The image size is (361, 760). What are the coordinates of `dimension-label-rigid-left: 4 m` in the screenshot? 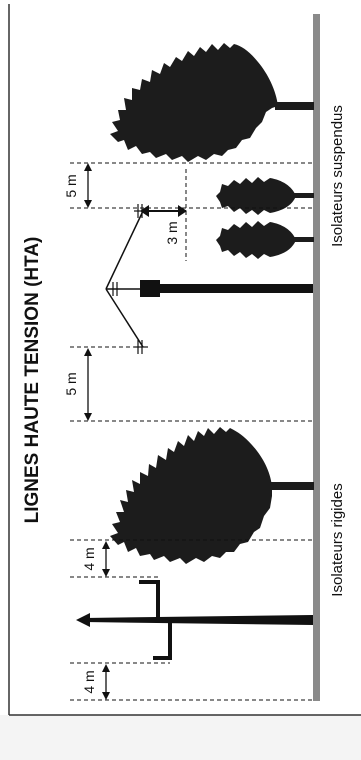 It's located at (89, 681).